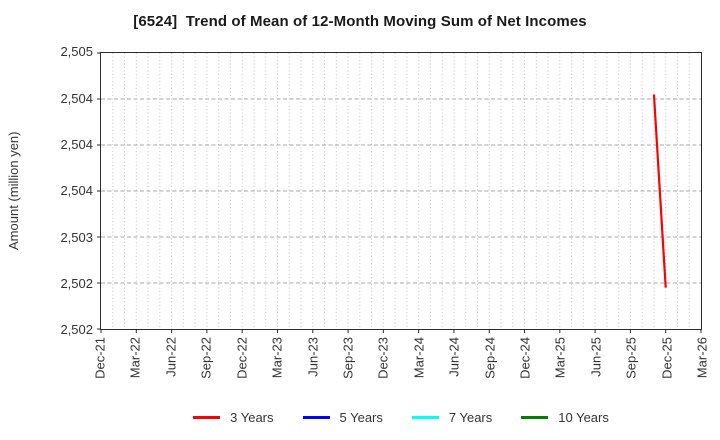 This screenshot has width=720, height=440. What do you see at coordinates (361, 417) in the screenshot?
I see `legend-label: 5 Years` at bounding box center [361, 417].